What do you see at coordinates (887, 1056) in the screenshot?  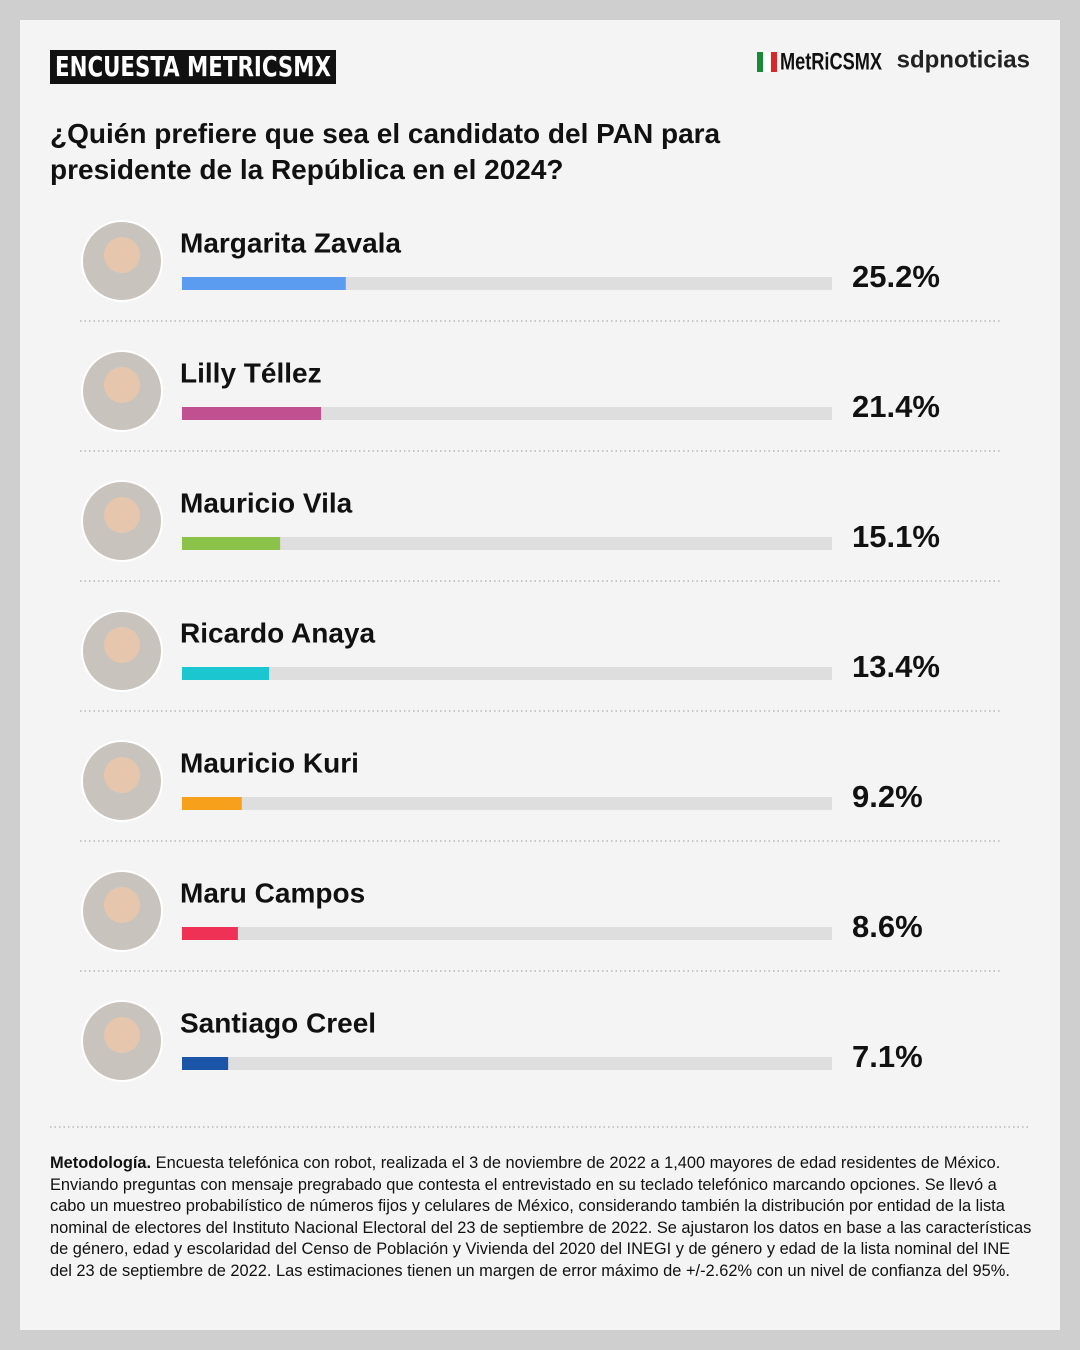 I see `value-label: 7.1%` at bounding box center [887, 1056].